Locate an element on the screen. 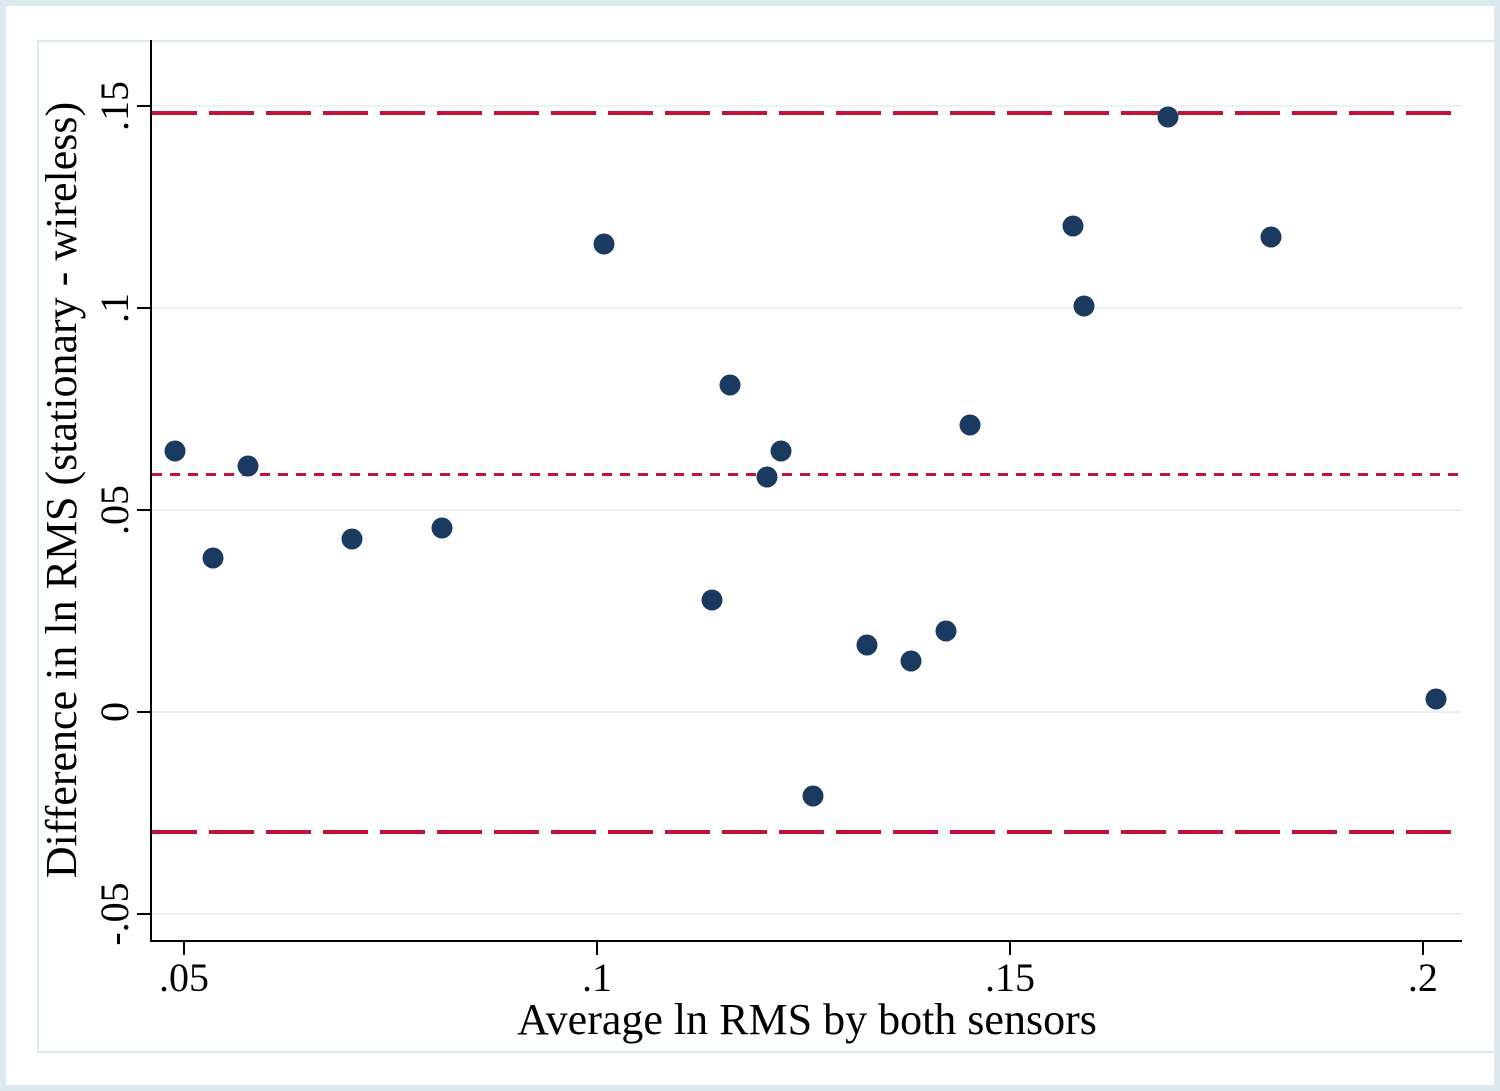 Image resolution: width=1500 pixels, height=1091 pixels. y-axis-line is located at coordinates (151, 491).